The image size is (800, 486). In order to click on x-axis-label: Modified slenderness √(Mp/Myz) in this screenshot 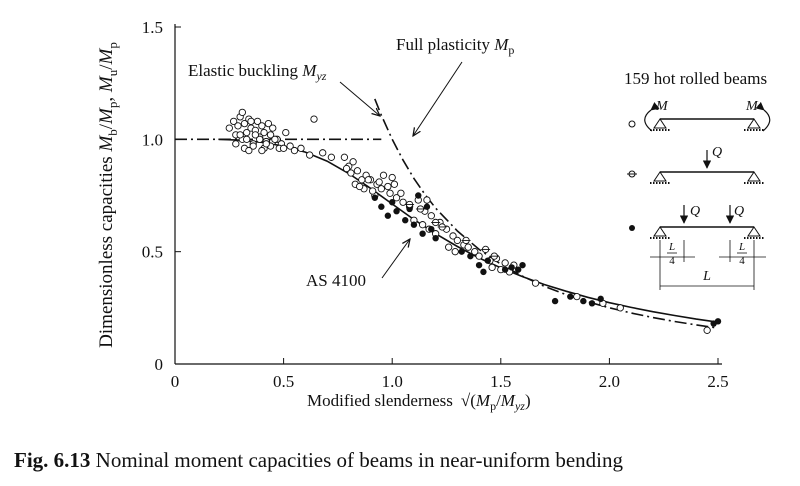, I will do `click(419, 402)`.